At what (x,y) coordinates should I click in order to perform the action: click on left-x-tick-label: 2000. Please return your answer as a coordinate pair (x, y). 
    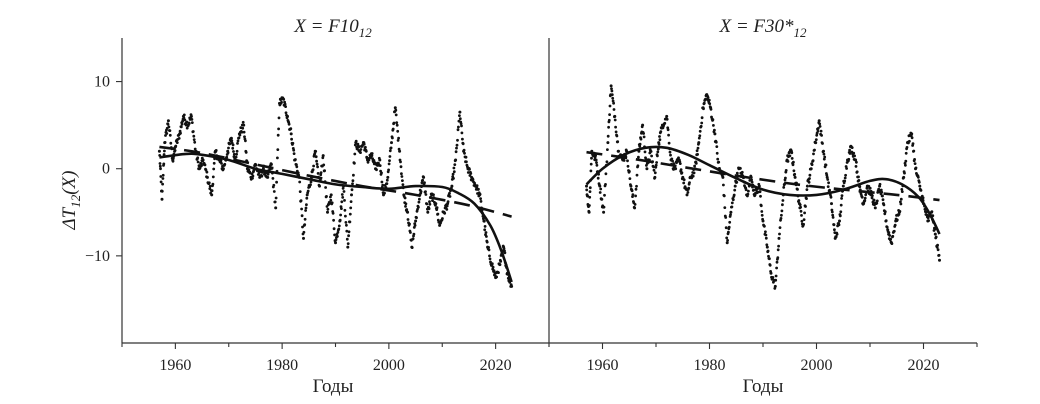
    Looking at the image, I should click on (389, 365).